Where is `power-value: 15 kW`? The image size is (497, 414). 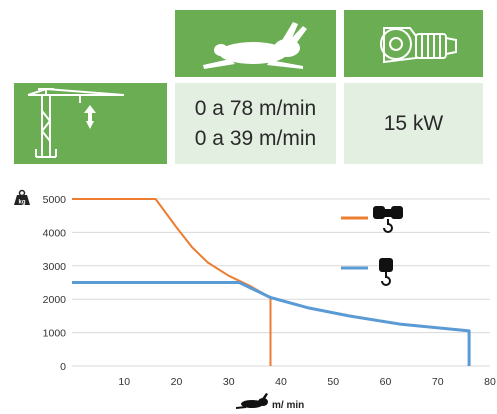 power-value: 15 kW is located at coordinates (413, 123).